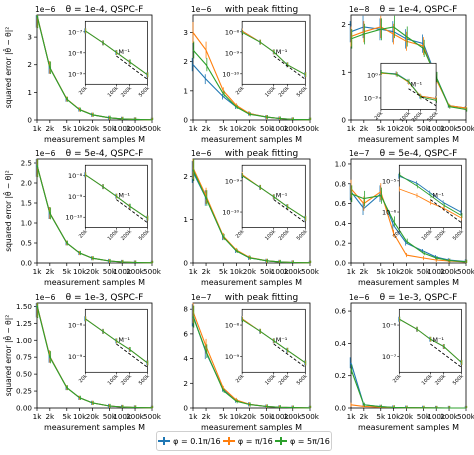 The width and height of the screenshot is (474, 455). Describe the element at coordinates (26, 203) in the screenshot. I see `y-tick-label: 1.5` at that location.